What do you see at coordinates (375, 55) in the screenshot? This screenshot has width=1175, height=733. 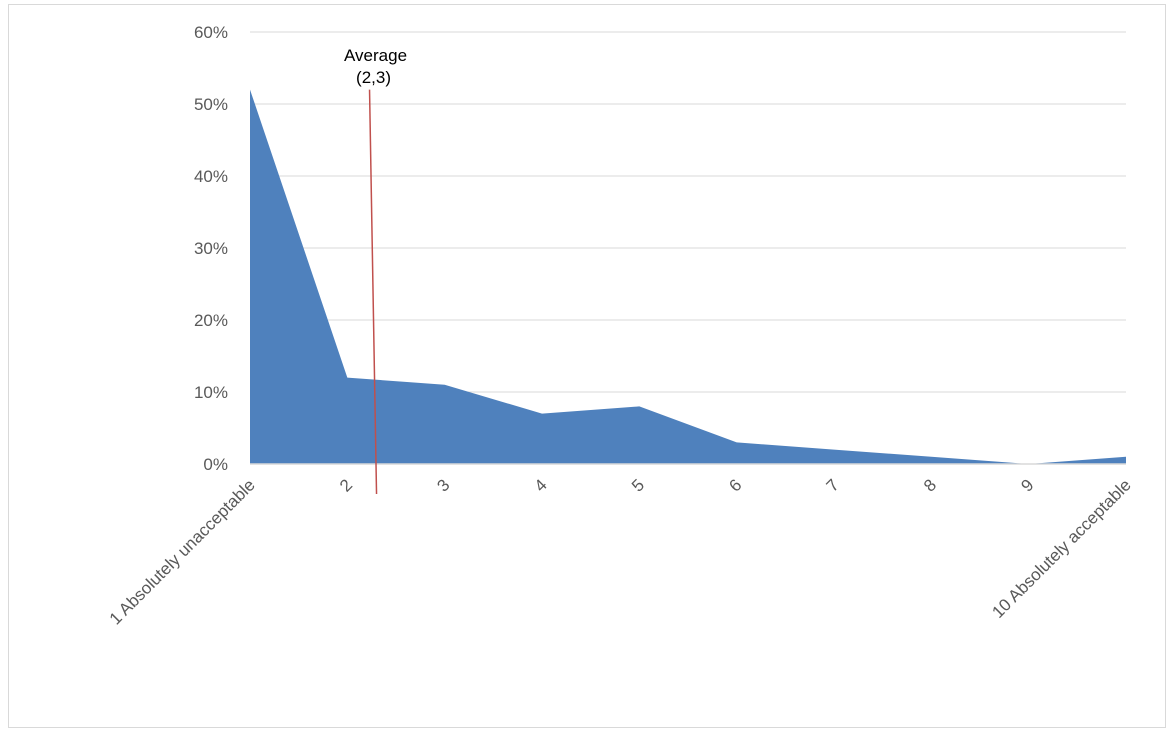 I see `average-label: Average` at bounding box center [375, 55].